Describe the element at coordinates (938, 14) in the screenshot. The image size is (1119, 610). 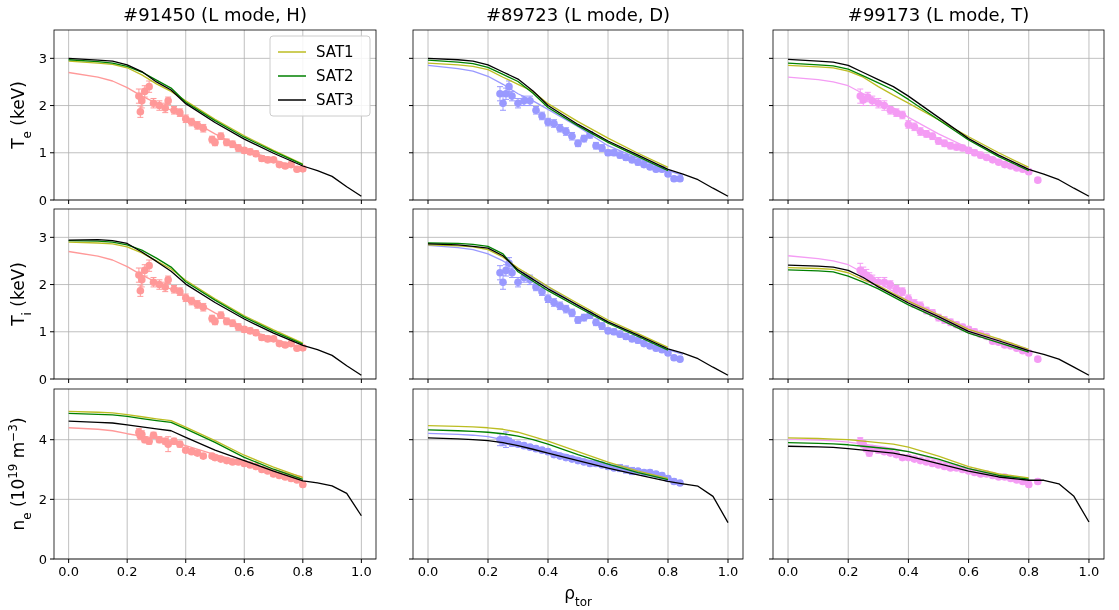
I see `chart-title: #99173 (L mode, T)` at that location.